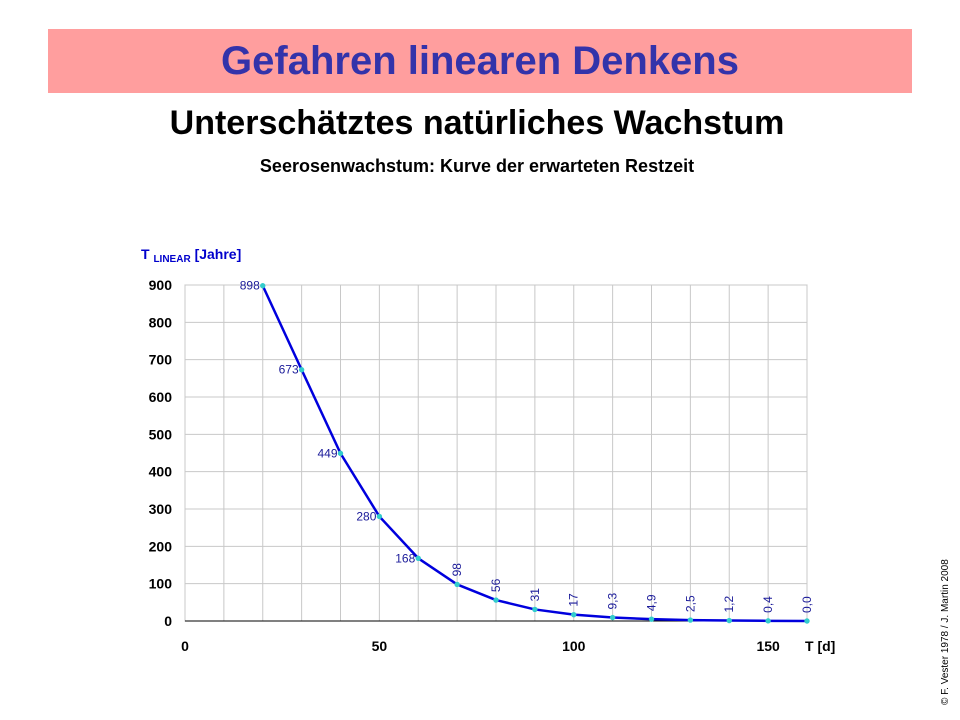 The height and width of the screenshot is (720, 960). Describe the element at coordinates (574, 646) in the screenshot. I see `x-tick-label: 100` at that location.